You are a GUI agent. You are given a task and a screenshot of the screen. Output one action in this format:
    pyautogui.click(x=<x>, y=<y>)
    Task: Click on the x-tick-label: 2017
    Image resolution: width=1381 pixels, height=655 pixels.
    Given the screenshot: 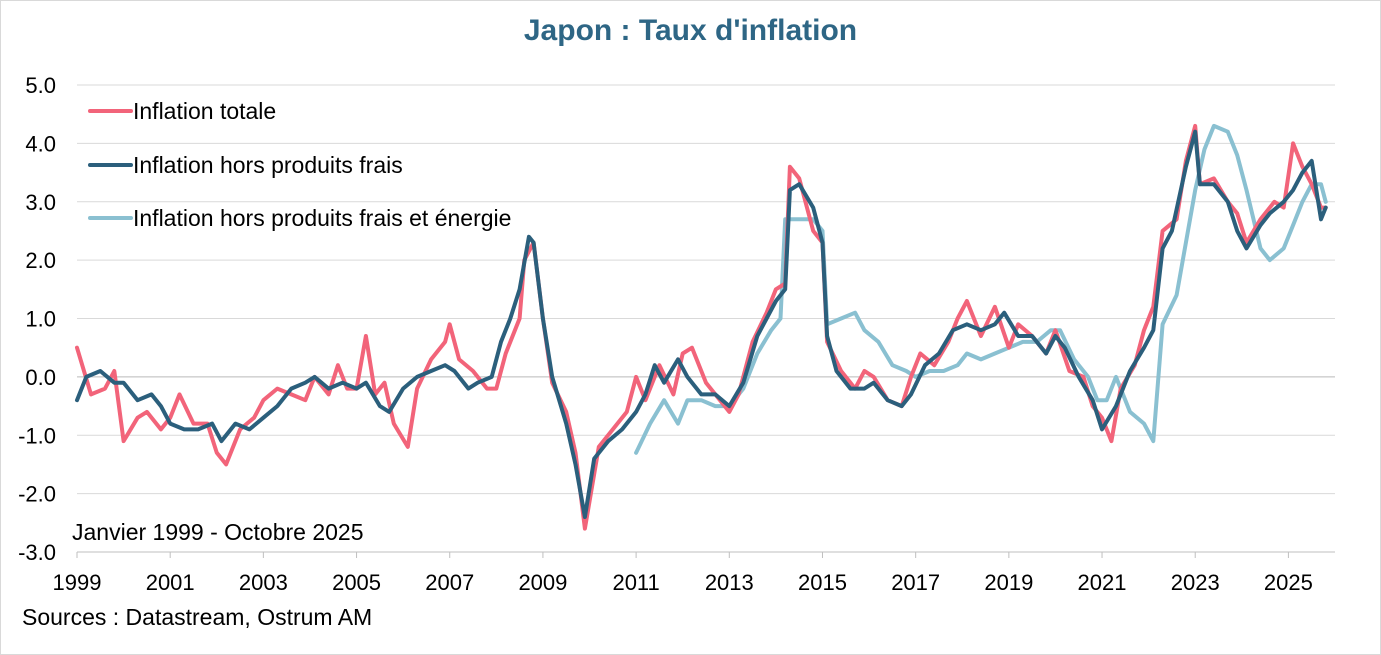 What is the action you would take?
    pyautogui.click(x=915, y=582)
    